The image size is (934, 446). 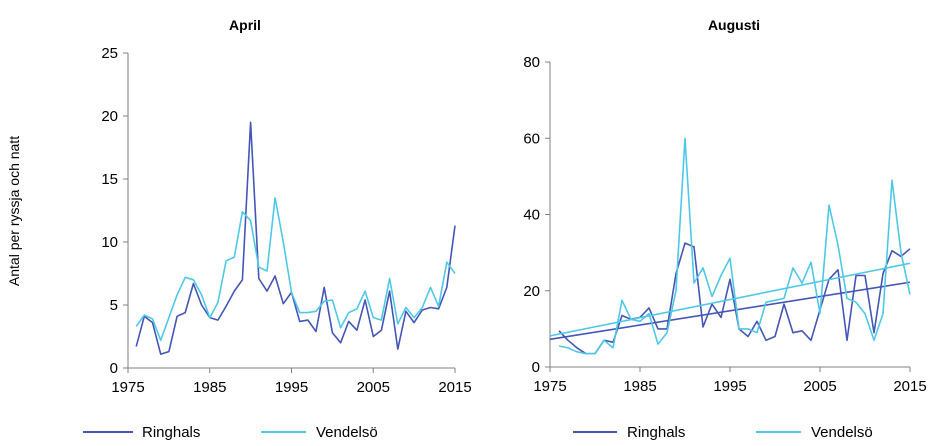 I want to click on series-line-vendels, so click(x=295, y=269).